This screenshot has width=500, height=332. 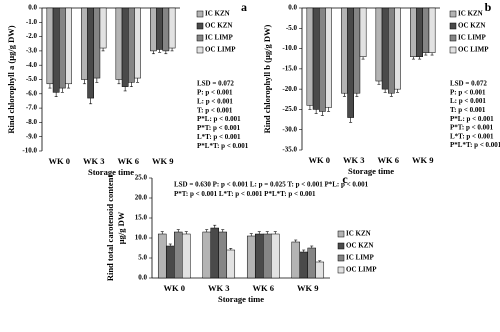 What do you see at coordinates (468, 110) in the screenshot?
I see `stats-text: T: p < 0.001` at bounding box center [468, 110].